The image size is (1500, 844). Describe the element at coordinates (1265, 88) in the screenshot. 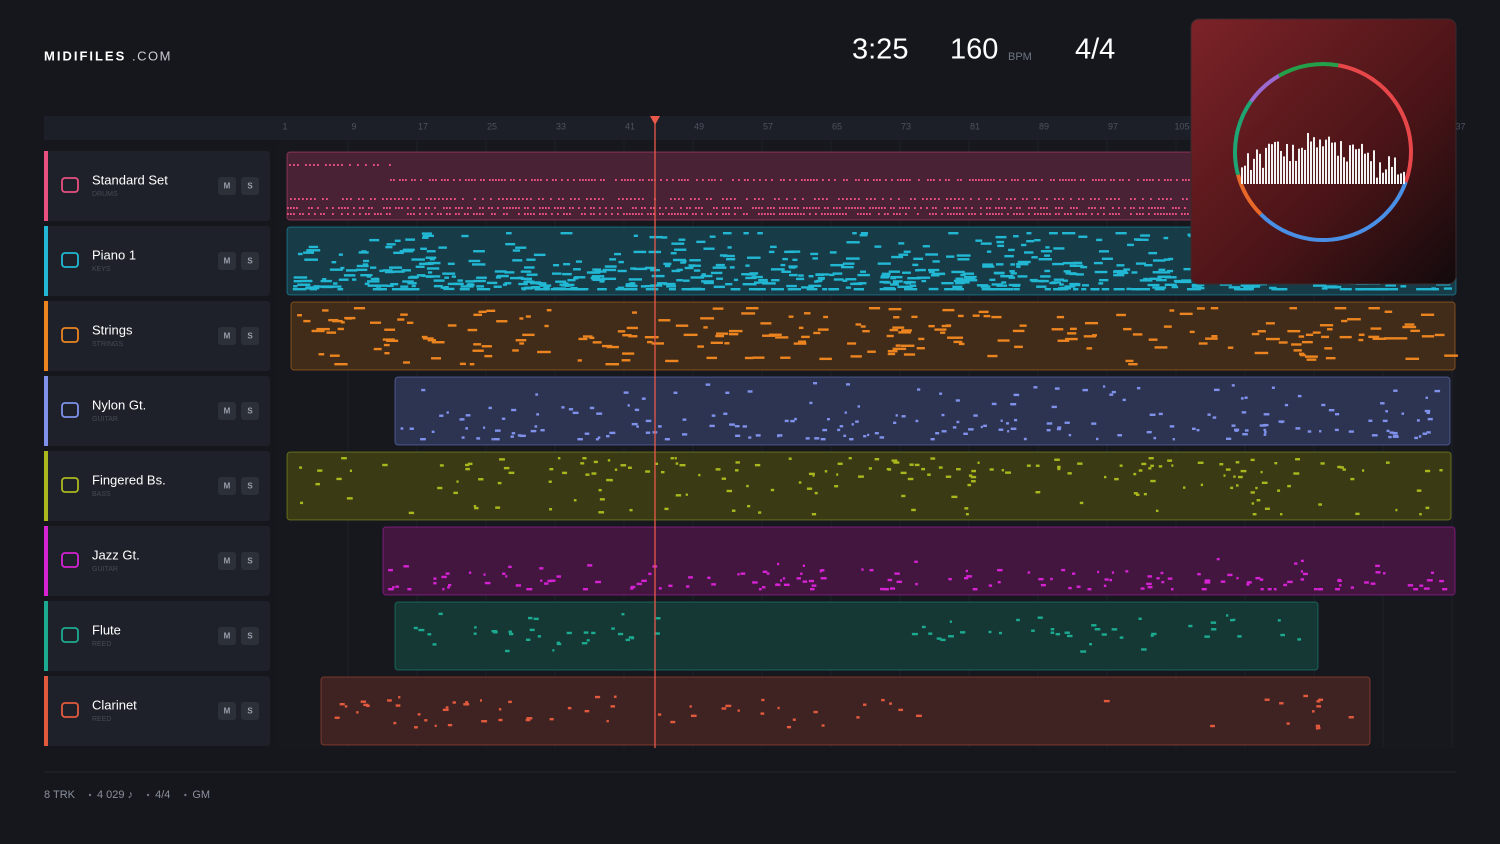

I see `ring-segment` at that location.